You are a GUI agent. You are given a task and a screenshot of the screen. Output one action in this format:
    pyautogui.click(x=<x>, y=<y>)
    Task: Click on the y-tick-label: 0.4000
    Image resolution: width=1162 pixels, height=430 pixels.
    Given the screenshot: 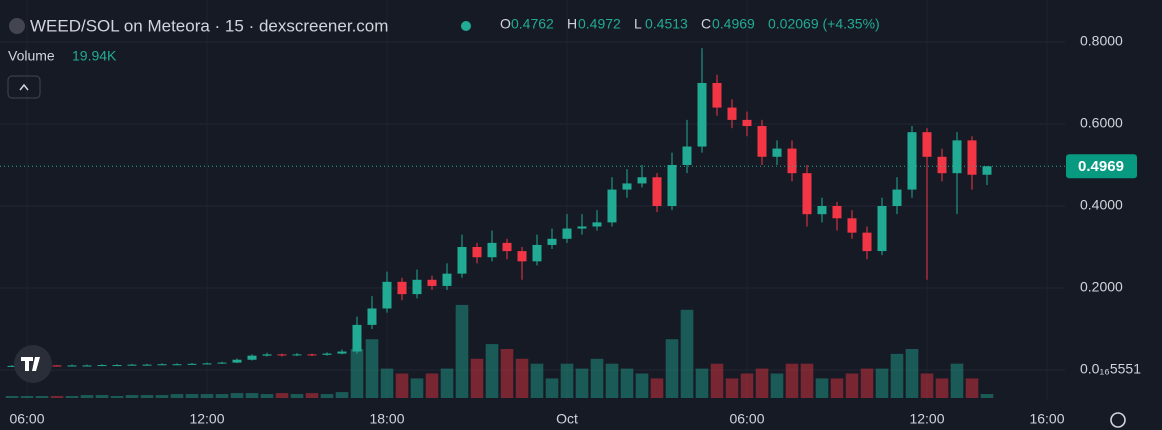 What is the action you would take?
    pyautogui.click(x=1101, y=205)
    